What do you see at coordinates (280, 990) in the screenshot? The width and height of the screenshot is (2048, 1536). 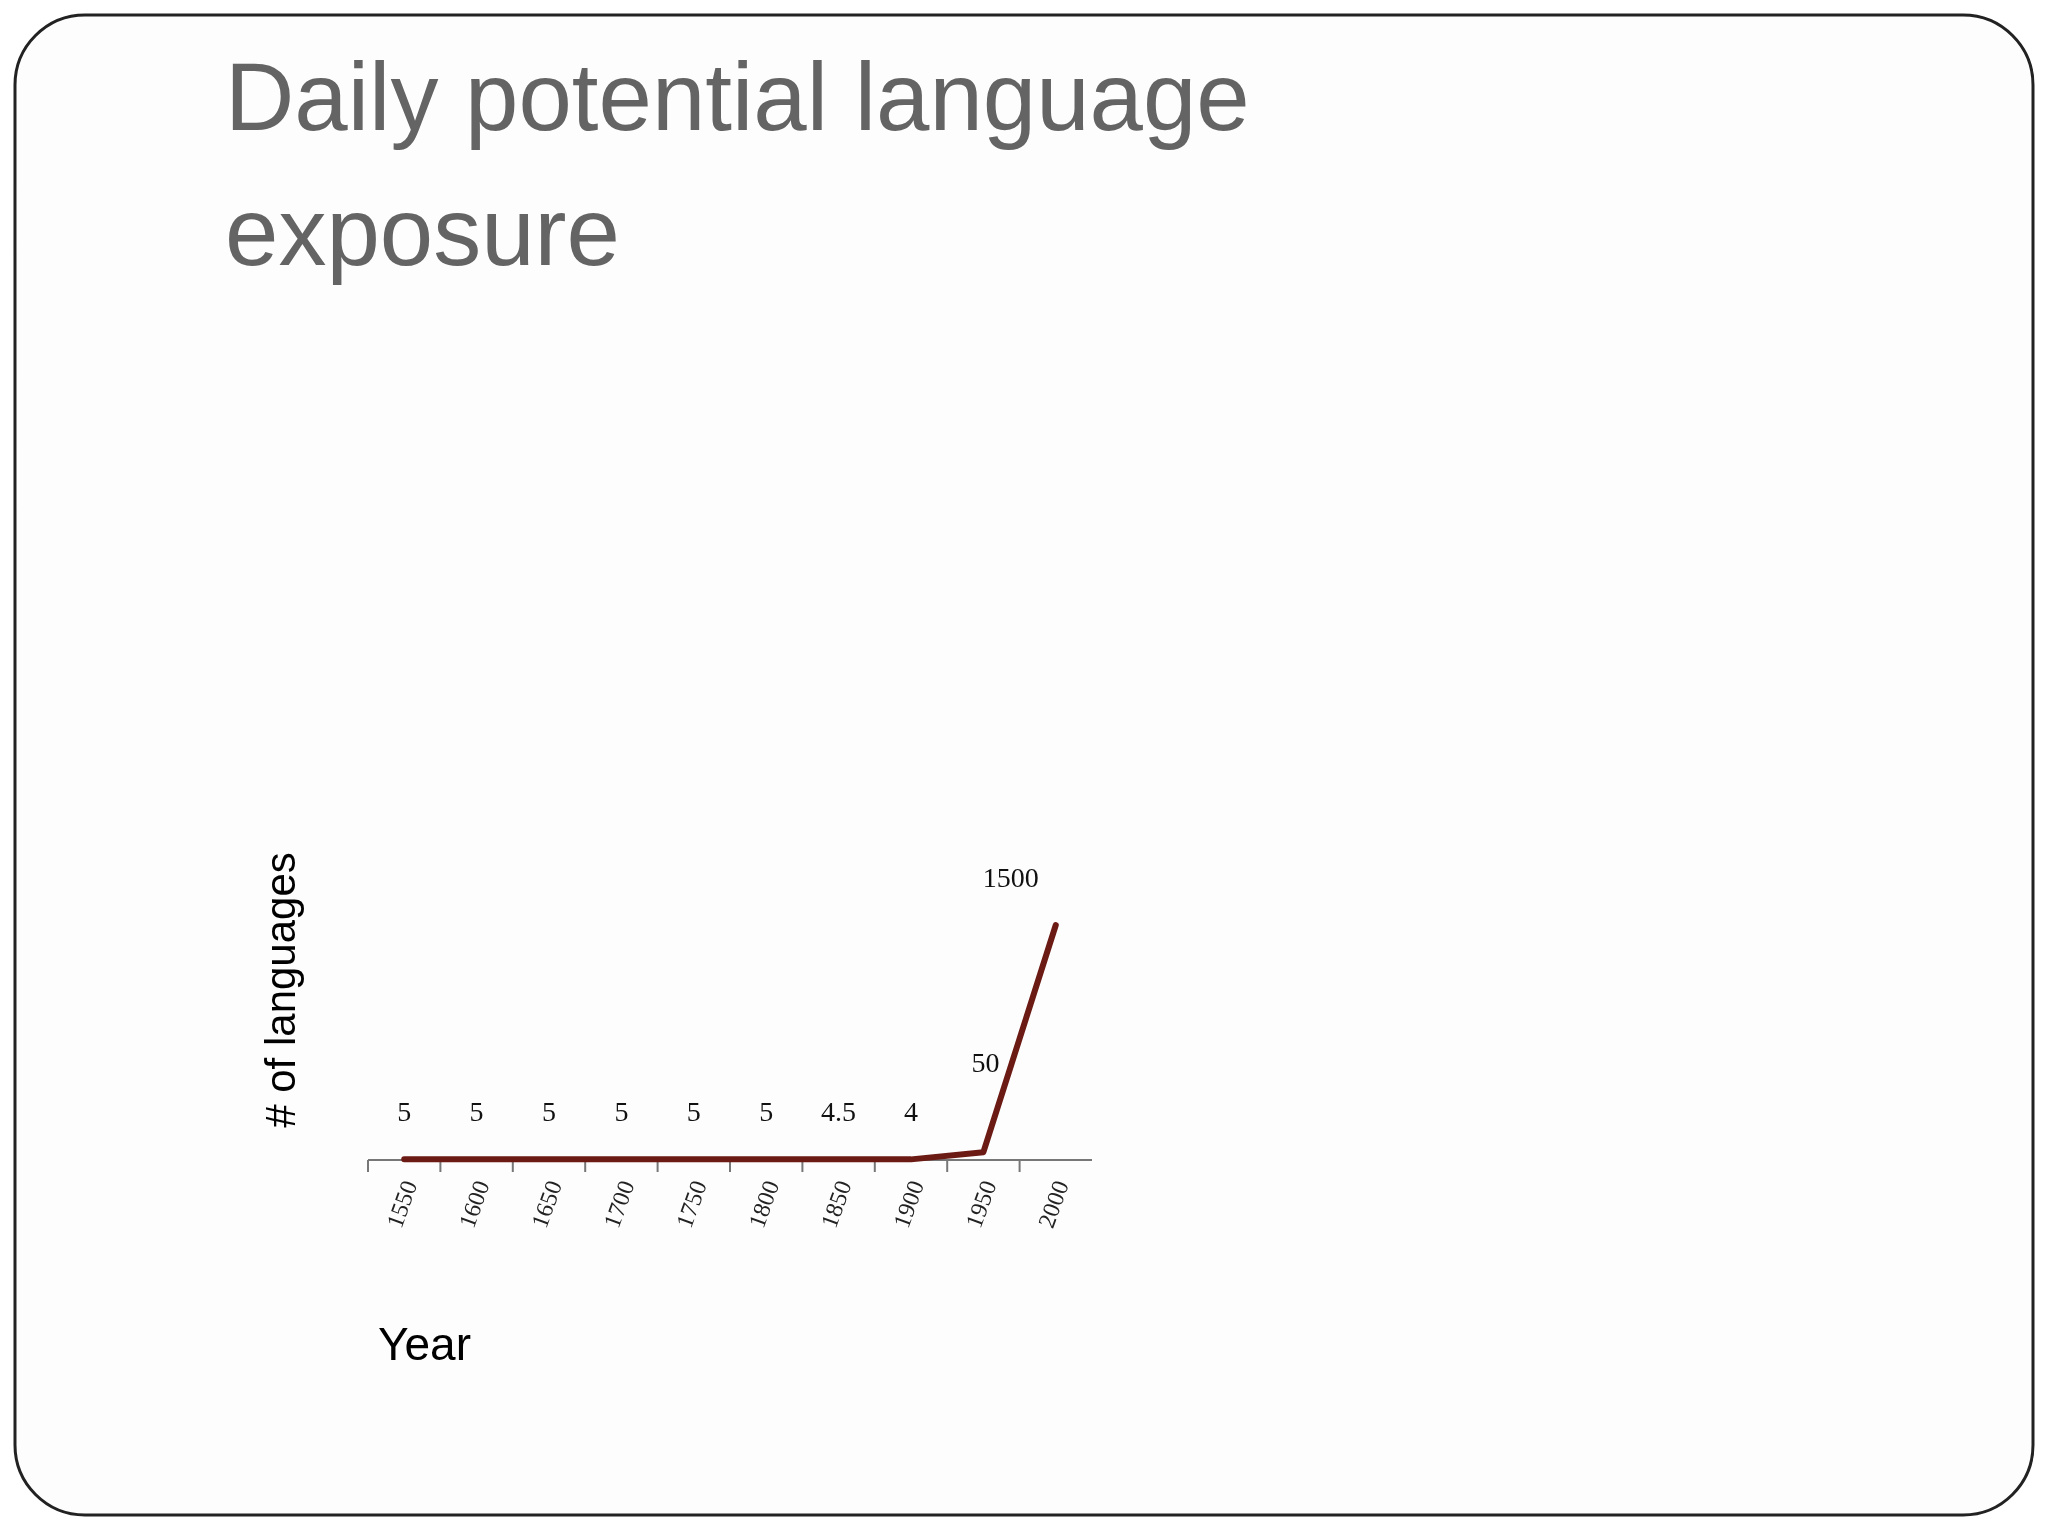 I see `y-axis-title: # of languages` at bounding box center [280, 990].